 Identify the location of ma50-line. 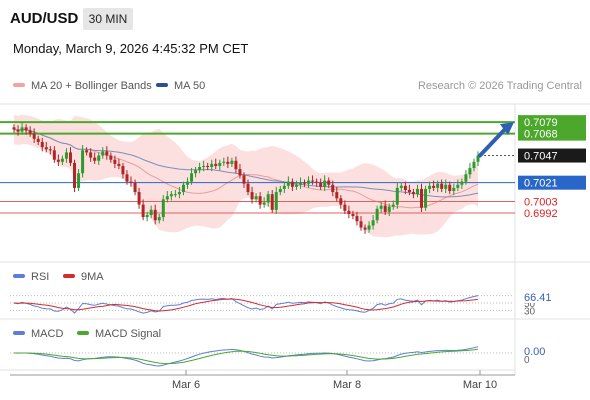
(246, 163).